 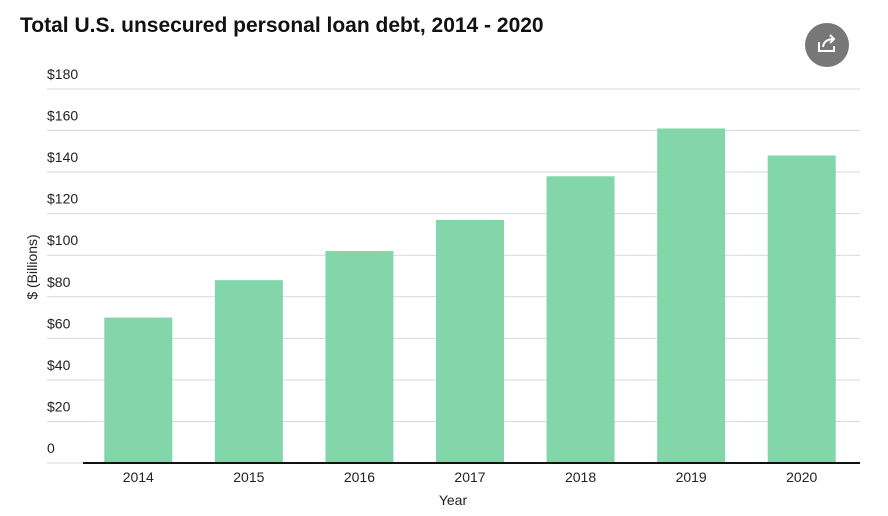 I want to click on y-tick-label: $20, so click(x=59, y=406).